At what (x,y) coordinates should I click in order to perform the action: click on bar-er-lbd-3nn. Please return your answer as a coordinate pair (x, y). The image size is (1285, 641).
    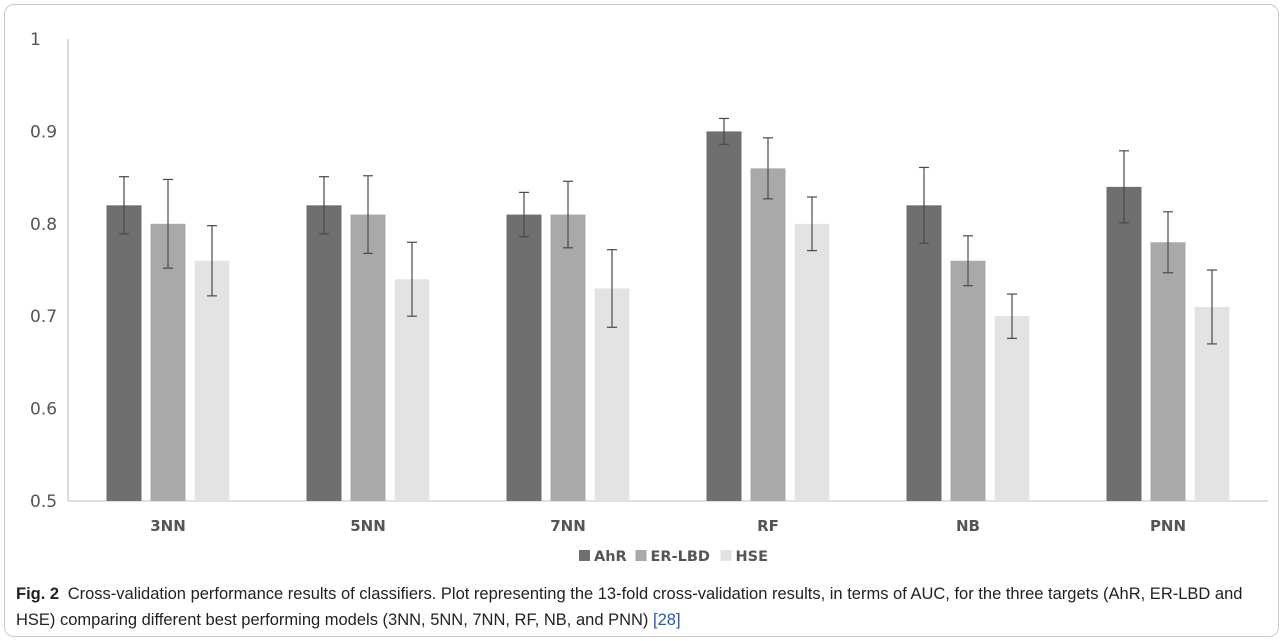
    Looking at the image, I should click on (168, 362).